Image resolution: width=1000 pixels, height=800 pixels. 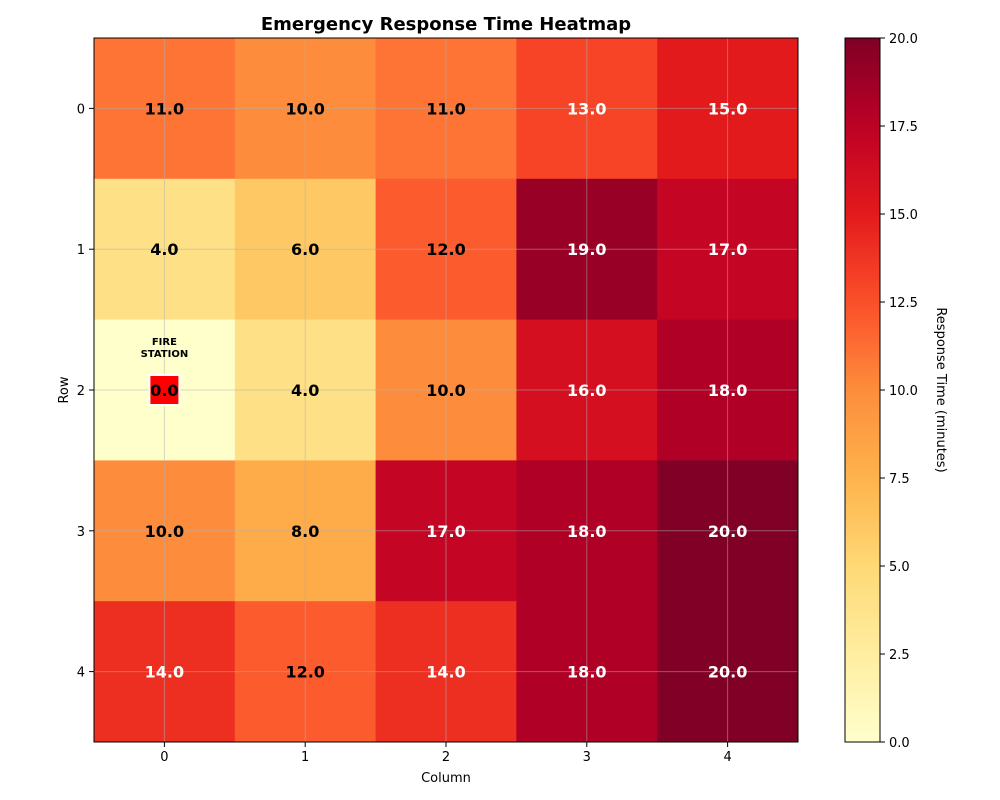 I want to click on cell-value-label: 19.0, so click(x=586, y=249).